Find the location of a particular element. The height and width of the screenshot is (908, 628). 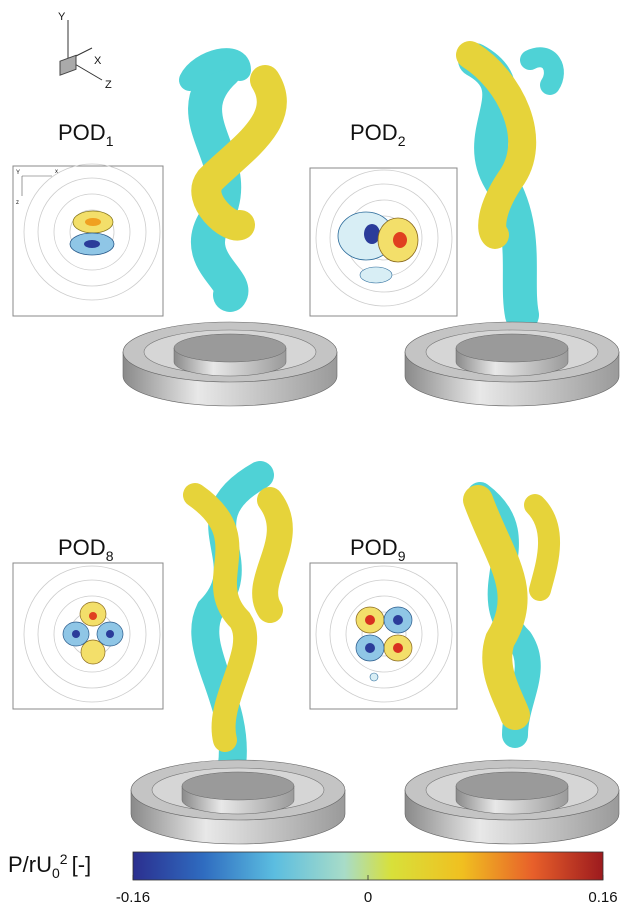

colorbar-tick-label: 0.16 is located at coordinates (602, 897).